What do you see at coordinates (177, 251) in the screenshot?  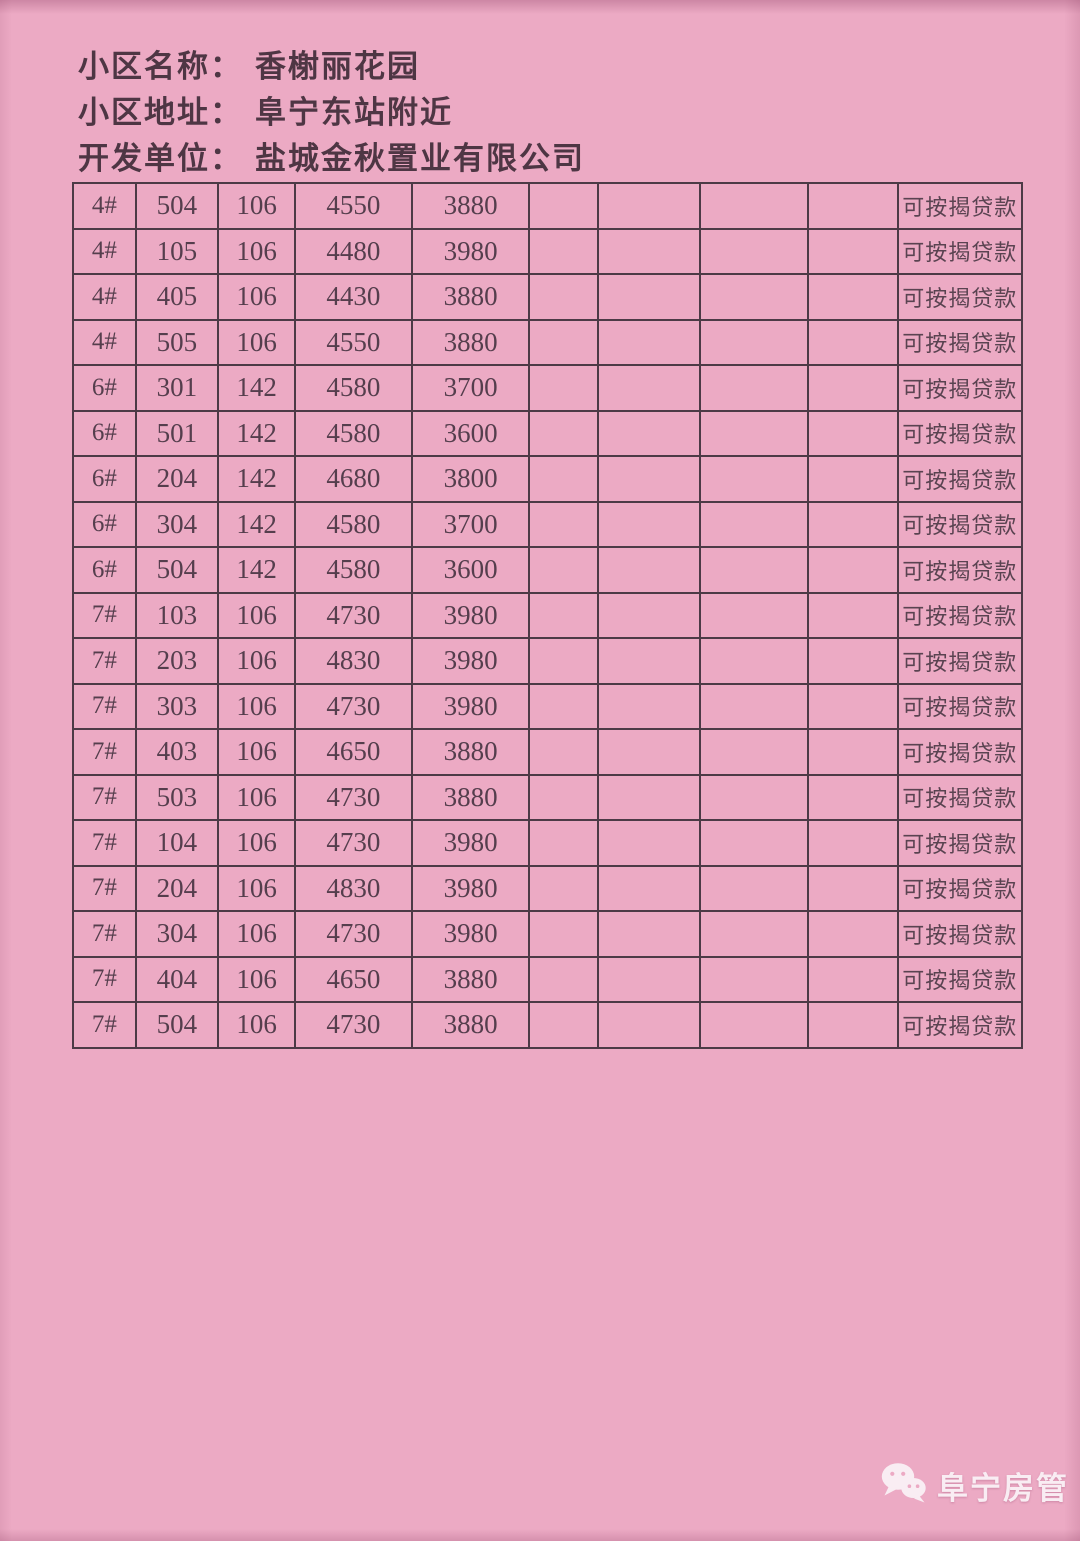 I see `cell-room-number: 105` at bounding box center [177, 251].